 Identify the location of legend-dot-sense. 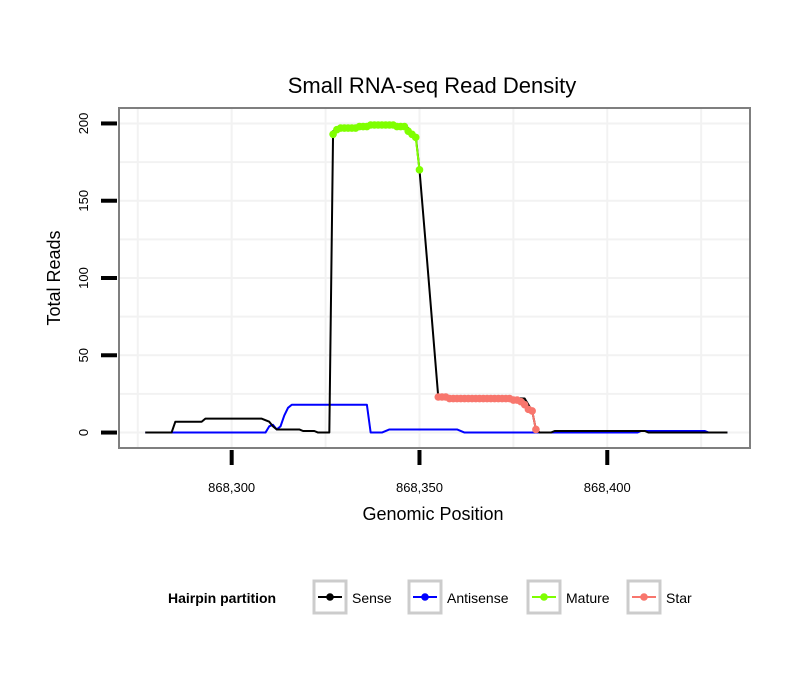
(330, 597).